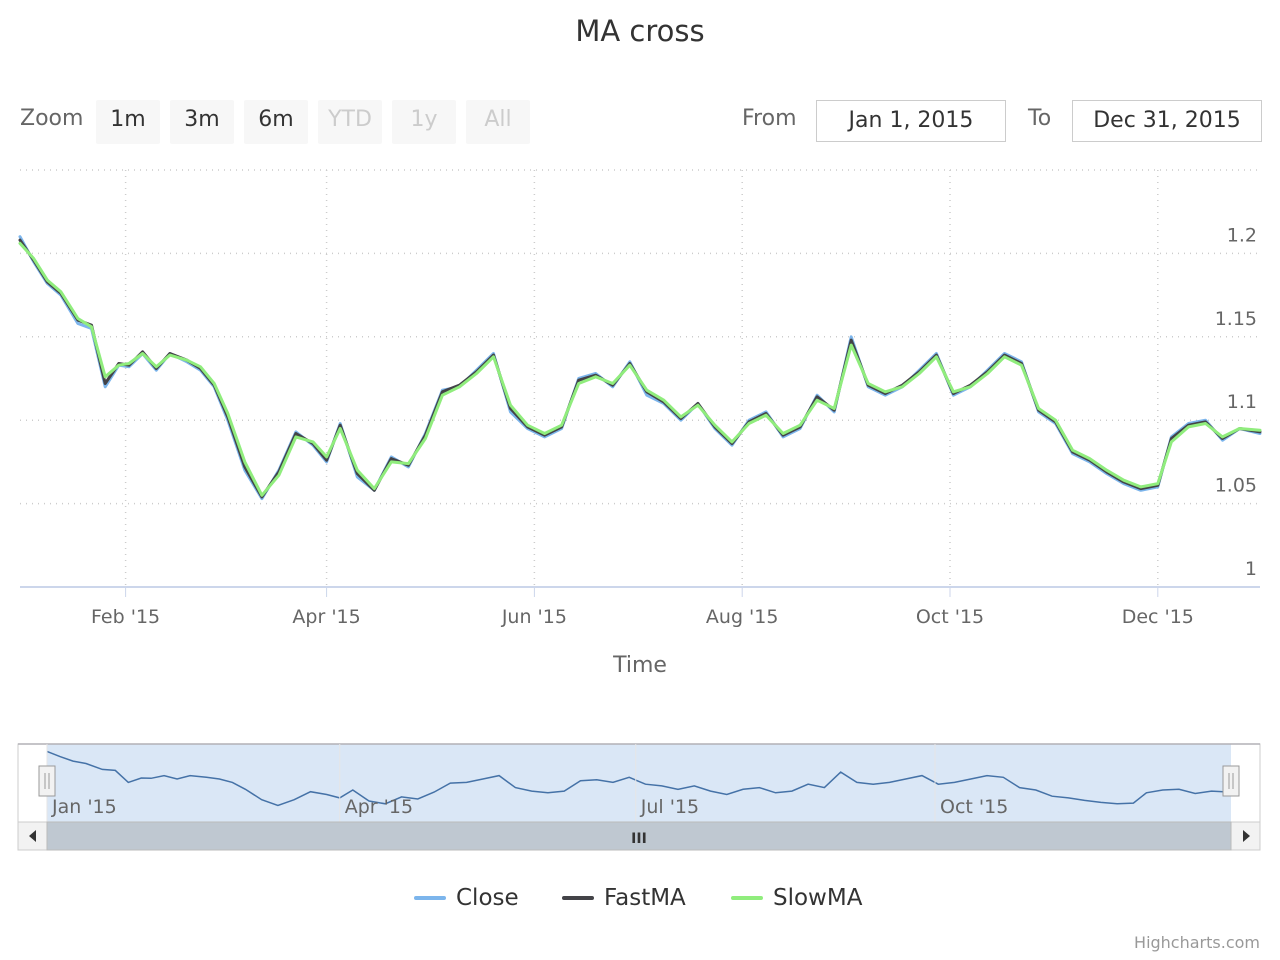 Image resolution: width=1280 pixels, height=960 pixels. What do you see at coordinates (202, 122) in the screenshot?
I see `zoom-3m-button: 3m` at bounding box center [202, 122].